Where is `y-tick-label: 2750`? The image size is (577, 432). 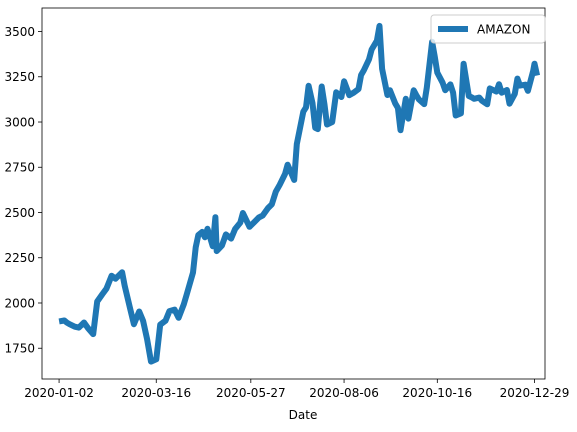
y-tick-label: 2750 is located at coordinates (19, 168).